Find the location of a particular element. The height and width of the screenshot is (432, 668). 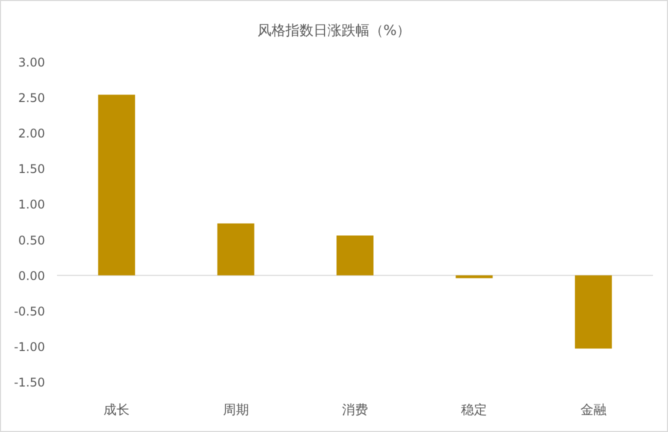

y-tick-label: 2.50 is located at coordinates (31, 98).